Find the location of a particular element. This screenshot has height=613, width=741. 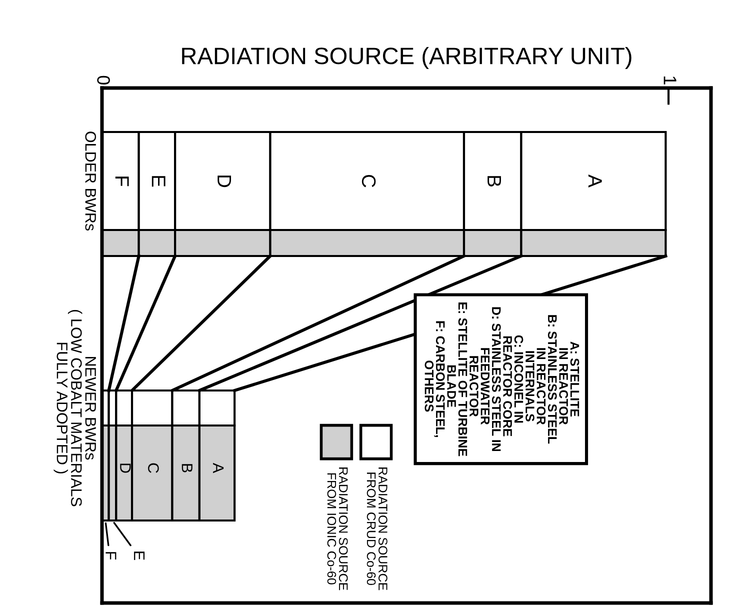

y-tick-label: OLDER BWRs is located at coordinates (90, 181).